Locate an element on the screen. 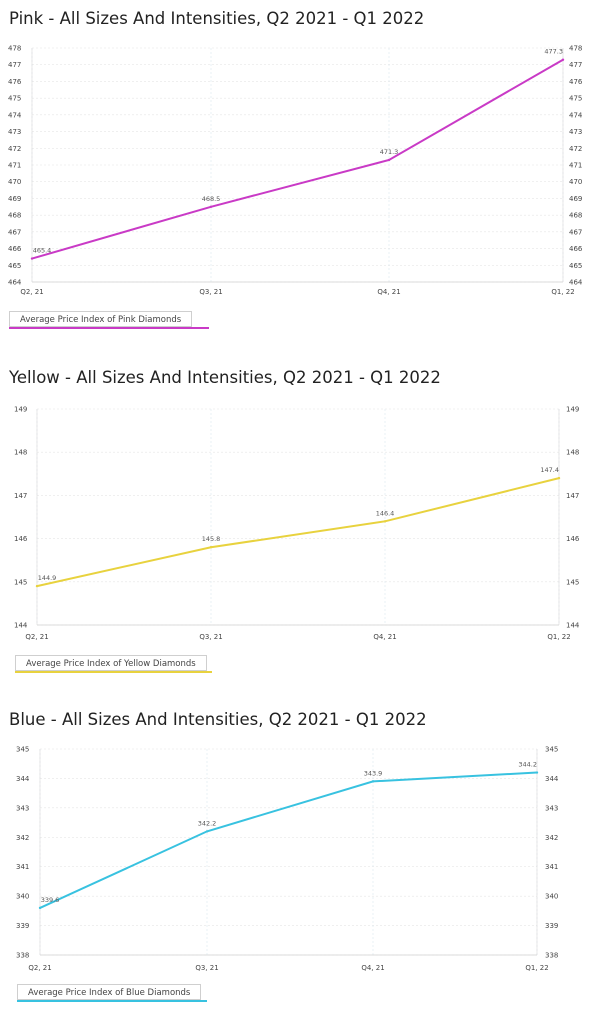 This screenshot has width=605, height=1024. data-label: 339.6 is located at coordinates (50, 900).